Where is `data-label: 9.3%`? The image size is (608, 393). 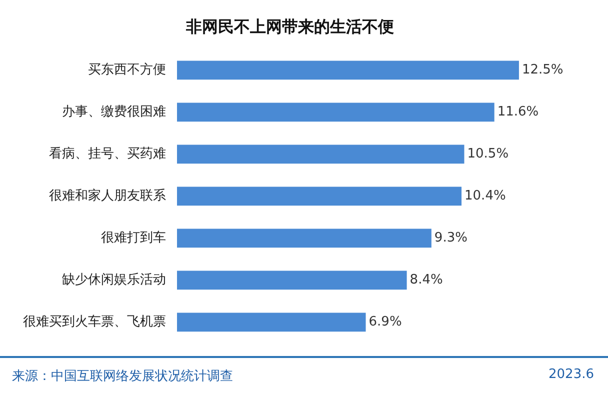
data-label: 9.3% is located at coordinates (451, 238).